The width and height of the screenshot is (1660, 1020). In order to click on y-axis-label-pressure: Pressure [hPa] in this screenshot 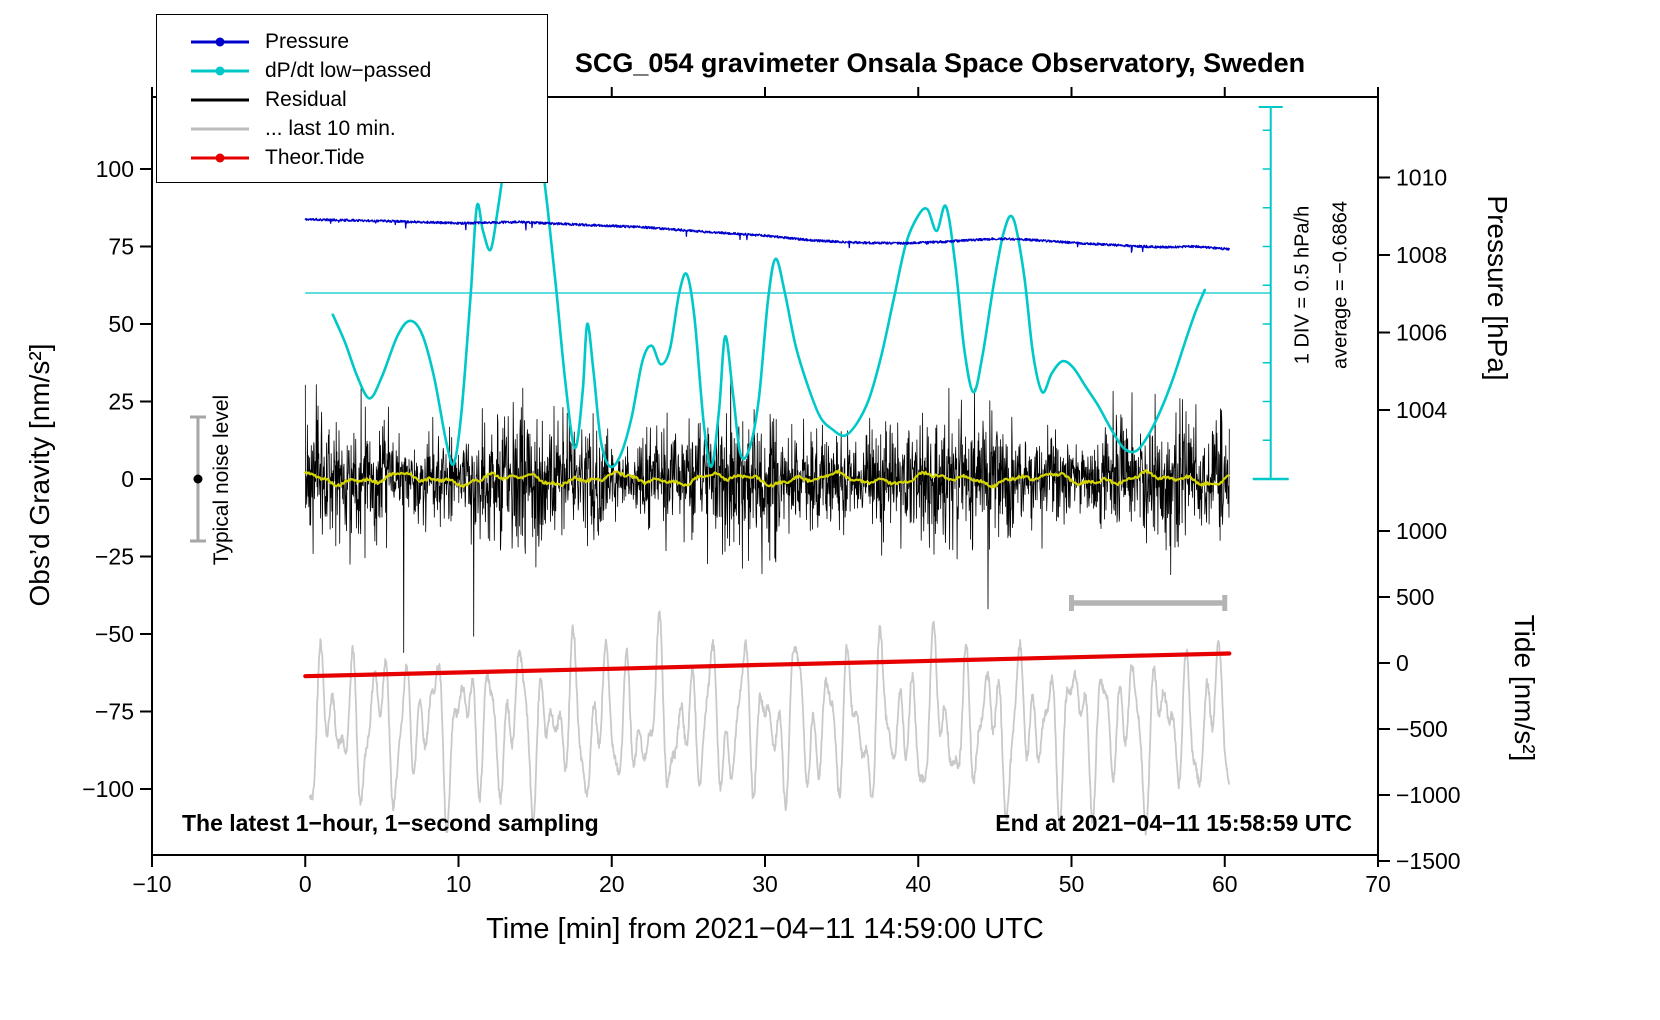, I will do `click(1497, 288)`.